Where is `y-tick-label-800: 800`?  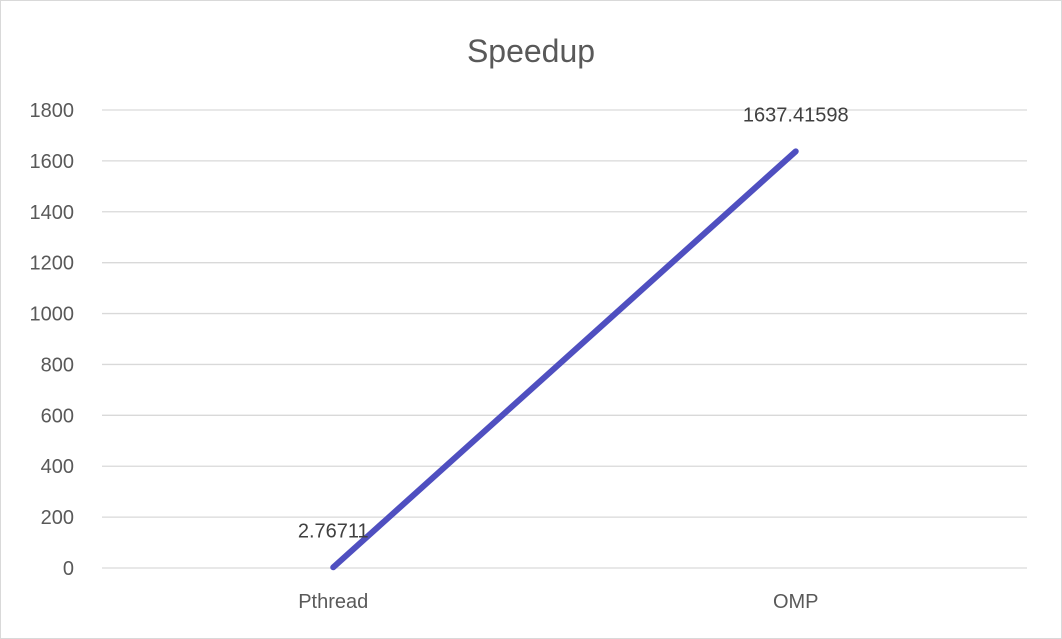 y-tick-label-800: 800 is located at coordinates (57, 365).